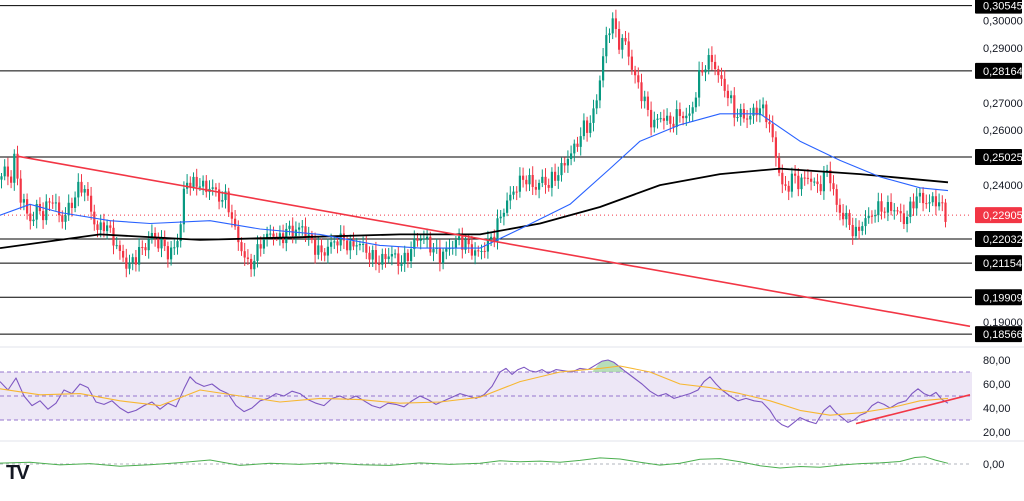 This screenshot has height=501, width=1024. I want to click on price-level-label: 0,21154, so click(1002, 264).